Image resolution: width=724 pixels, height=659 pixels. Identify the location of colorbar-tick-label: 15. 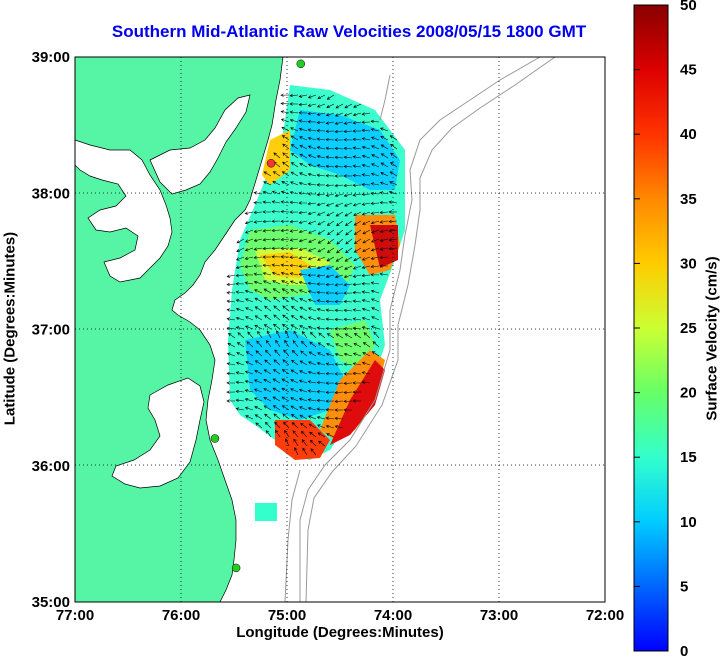
(688, 457).